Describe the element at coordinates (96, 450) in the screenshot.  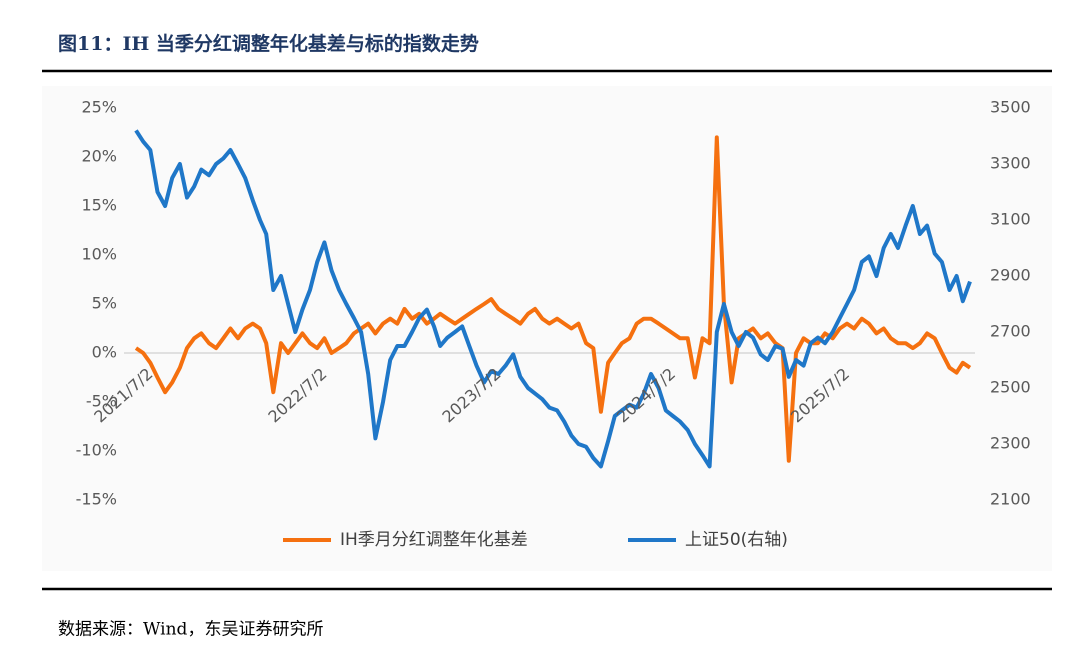
I see `y-tick-label: -10%` at that location.